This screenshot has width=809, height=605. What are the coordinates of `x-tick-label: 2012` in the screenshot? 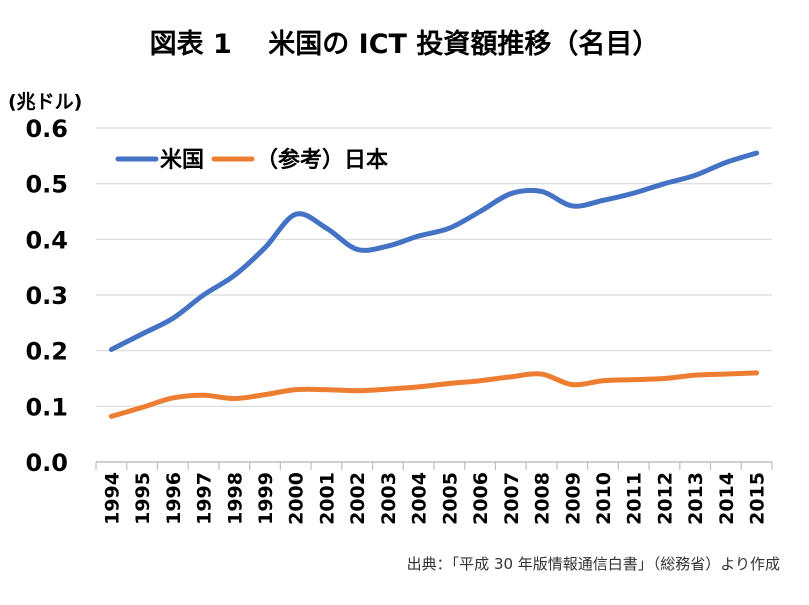 It's located at (665, 498).